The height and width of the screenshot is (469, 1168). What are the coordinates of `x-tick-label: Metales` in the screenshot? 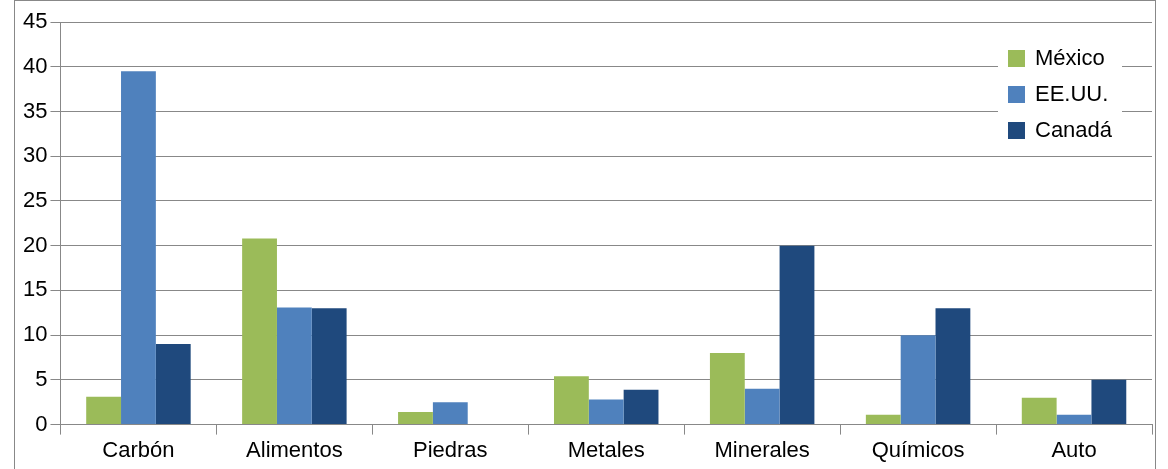 It's located at (606, 449).